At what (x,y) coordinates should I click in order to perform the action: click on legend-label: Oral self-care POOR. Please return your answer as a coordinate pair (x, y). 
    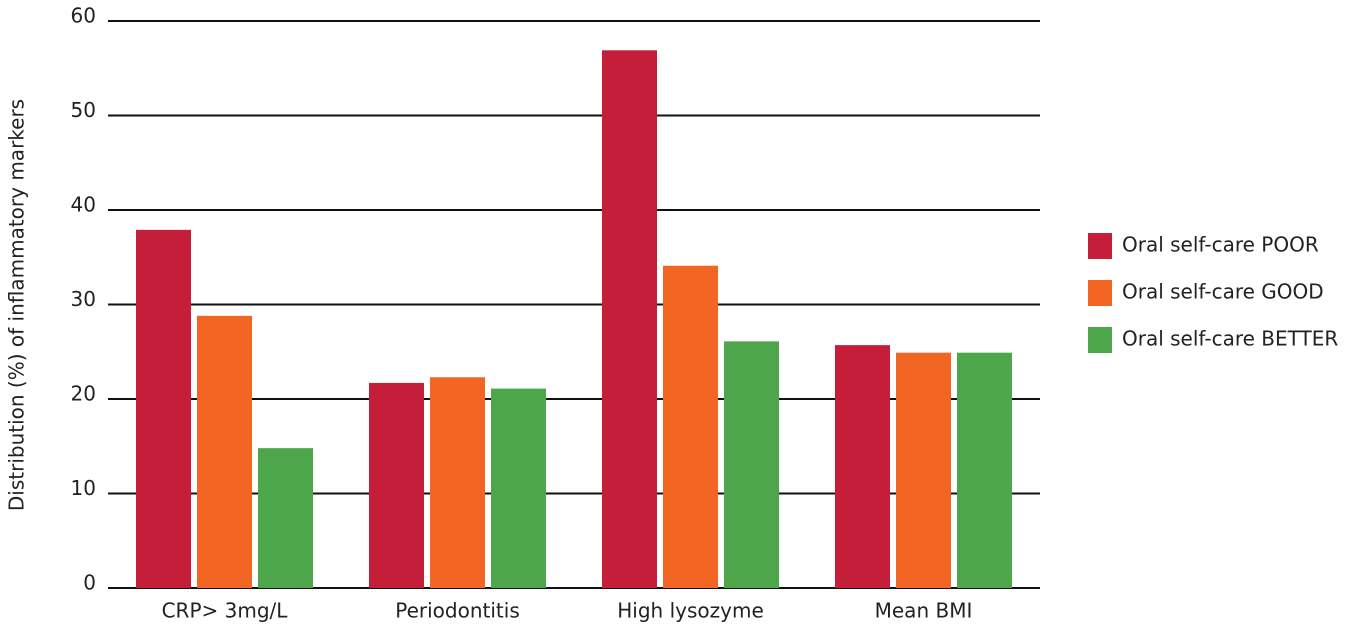
    Looking at the image, I should click on (1220, 245).